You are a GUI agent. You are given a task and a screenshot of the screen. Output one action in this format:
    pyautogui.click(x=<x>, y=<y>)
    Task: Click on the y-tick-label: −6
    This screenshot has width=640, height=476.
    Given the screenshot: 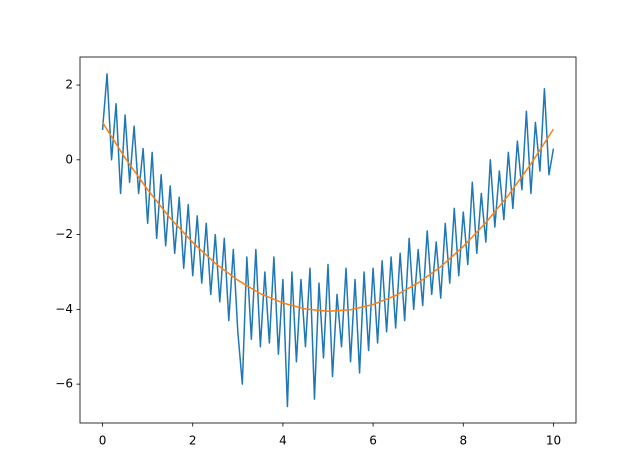 What is the action you would take?
    pyautogui.click(x=64, y=384)
    